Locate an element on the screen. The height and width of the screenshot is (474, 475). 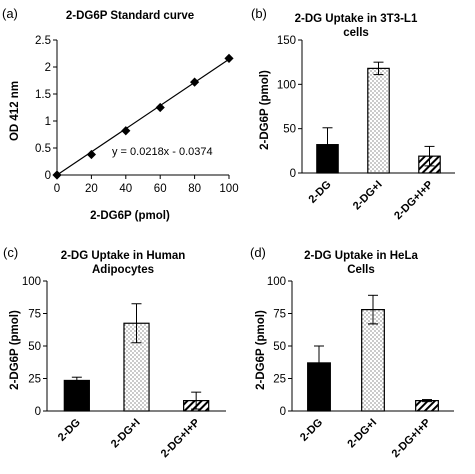
x-tick-label: 20 is located at coordinates (91, 189).